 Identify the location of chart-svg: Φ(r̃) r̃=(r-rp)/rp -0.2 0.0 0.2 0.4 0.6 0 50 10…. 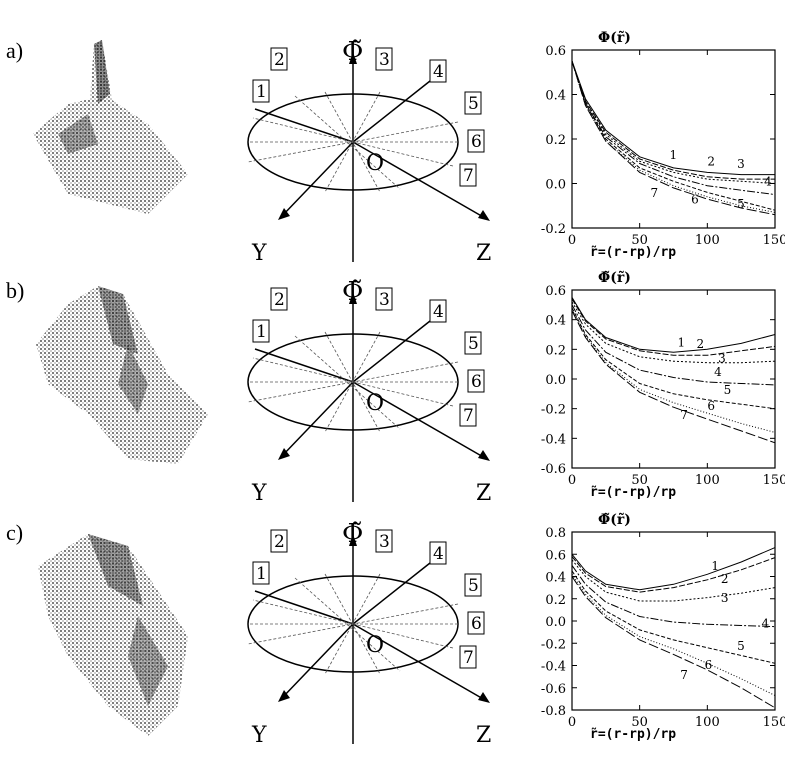
(663, 144).